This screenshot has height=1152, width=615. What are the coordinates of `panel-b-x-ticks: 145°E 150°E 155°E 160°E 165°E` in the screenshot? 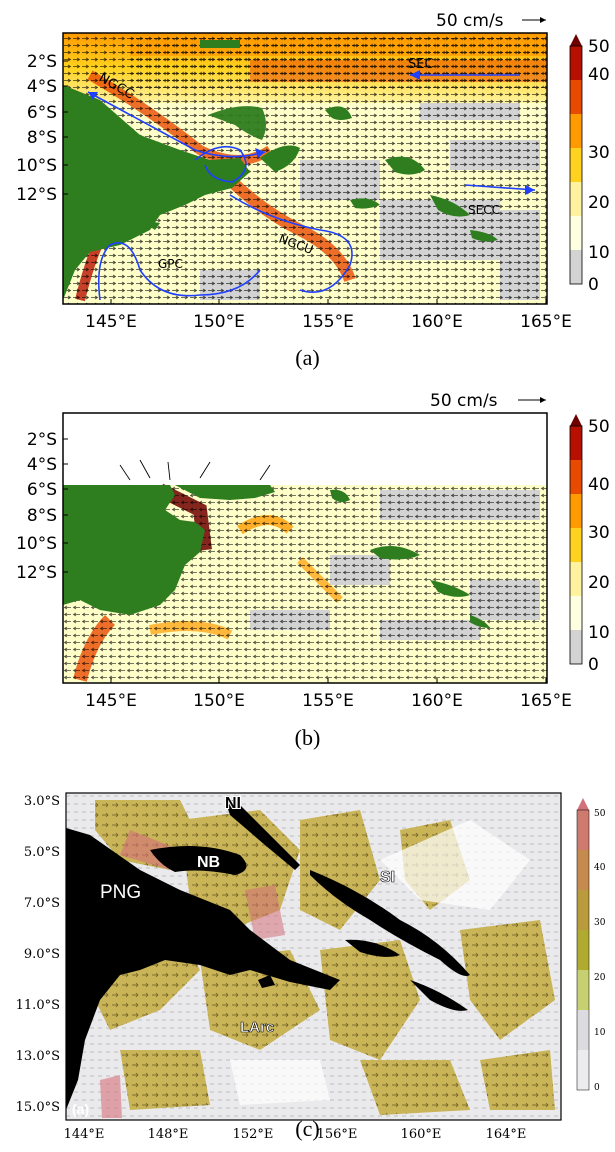 It's located at (328, 694).